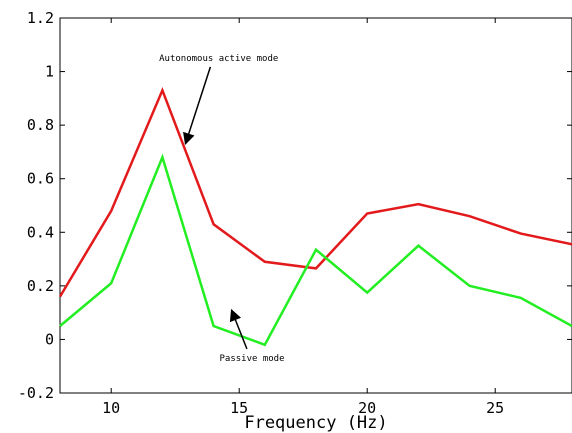 The height and width of the screenshot is (433, 572). I want to click on y-tick-label: 0.6, so click(40, 179).